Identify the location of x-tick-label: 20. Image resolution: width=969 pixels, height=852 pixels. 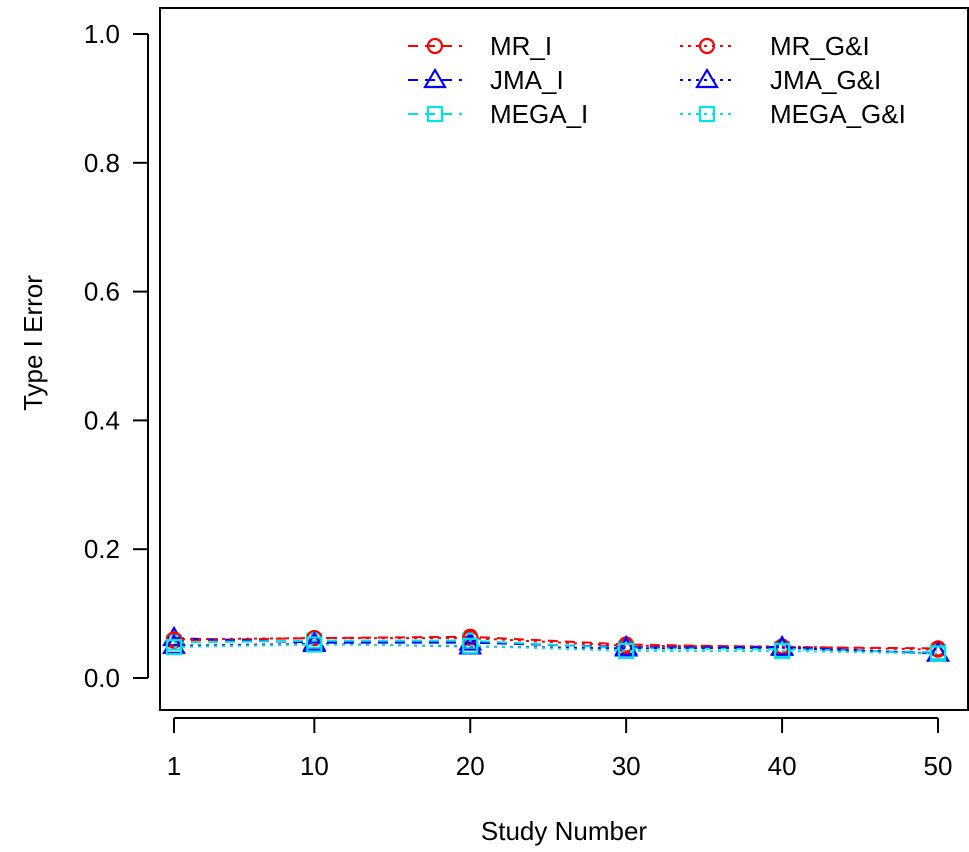
(470, 766).